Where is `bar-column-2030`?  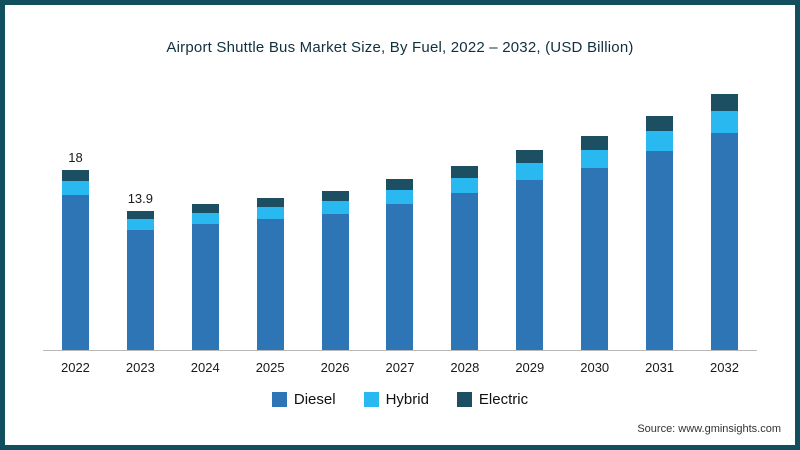
bar-column-2030 is located at coordinates (594, 243).